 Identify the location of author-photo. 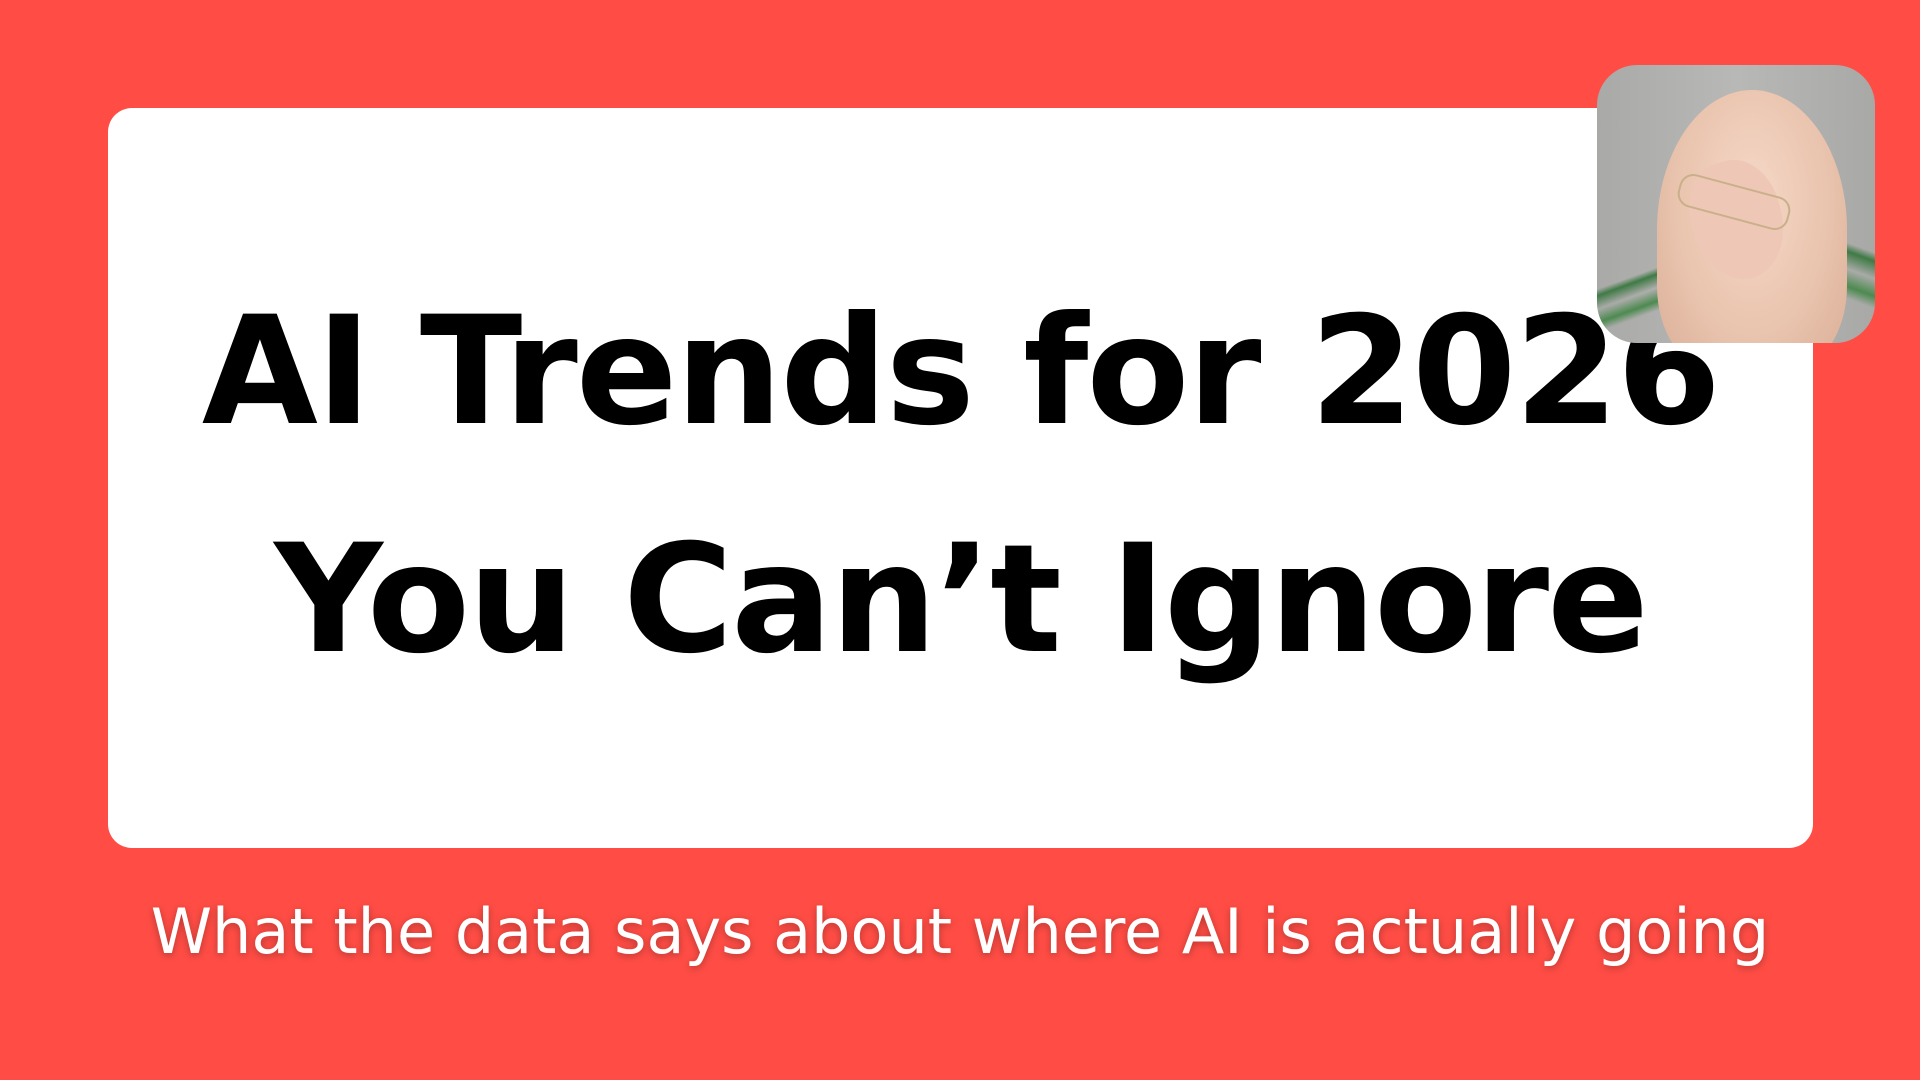
(1736, 204).